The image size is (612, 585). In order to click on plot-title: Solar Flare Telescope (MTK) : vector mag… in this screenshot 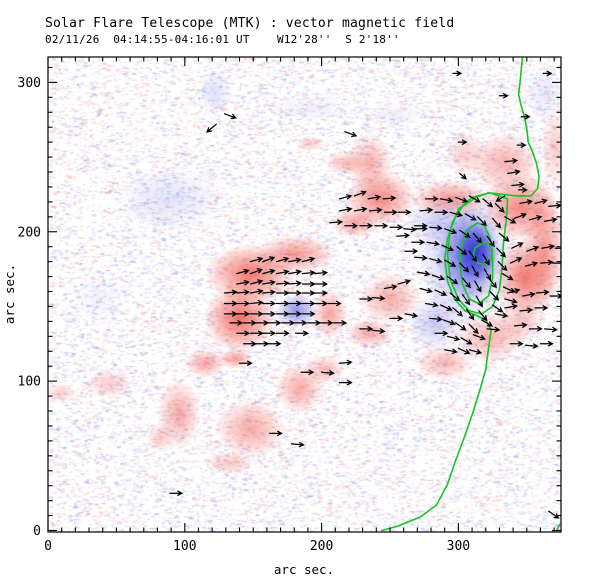, I will do `click(250, 23)`.